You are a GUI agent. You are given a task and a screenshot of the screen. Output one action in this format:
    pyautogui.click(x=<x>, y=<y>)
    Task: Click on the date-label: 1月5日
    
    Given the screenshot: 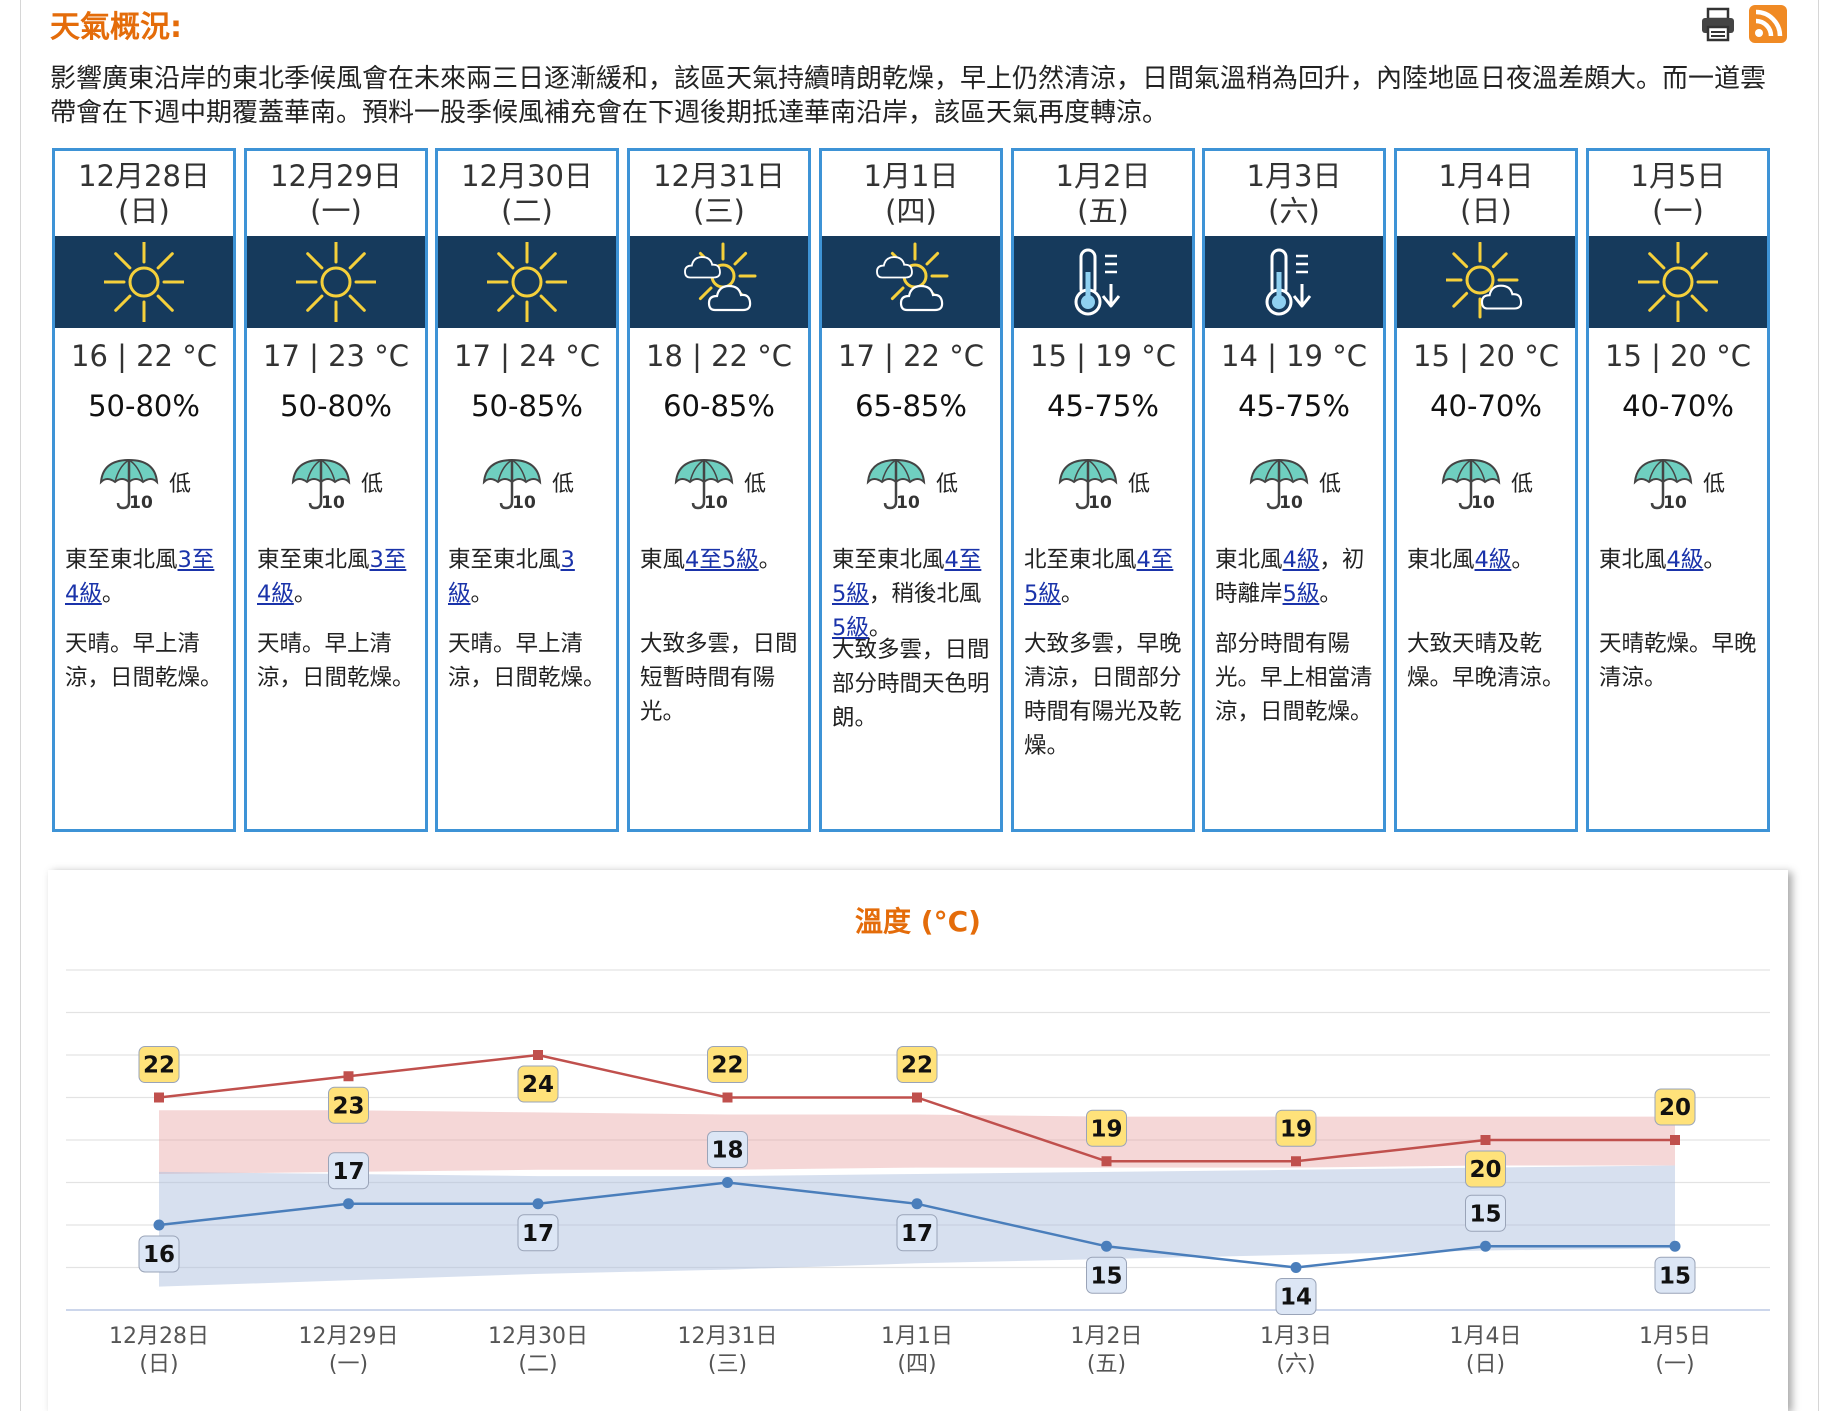 What is the action you would take?
    pyautogui.click(x=1678, y=176)
    